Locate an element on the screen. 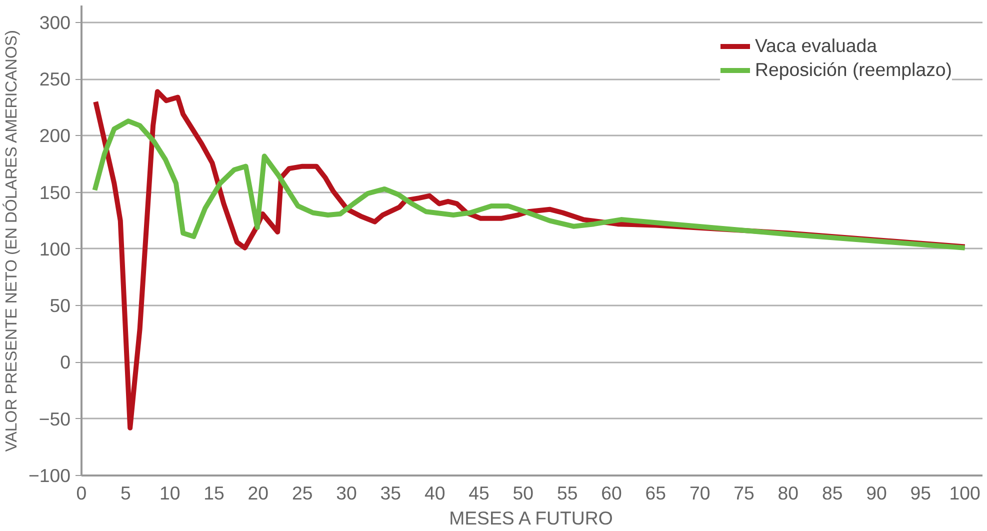  x-tick-label: 5 is located at coordinates (125, 493).